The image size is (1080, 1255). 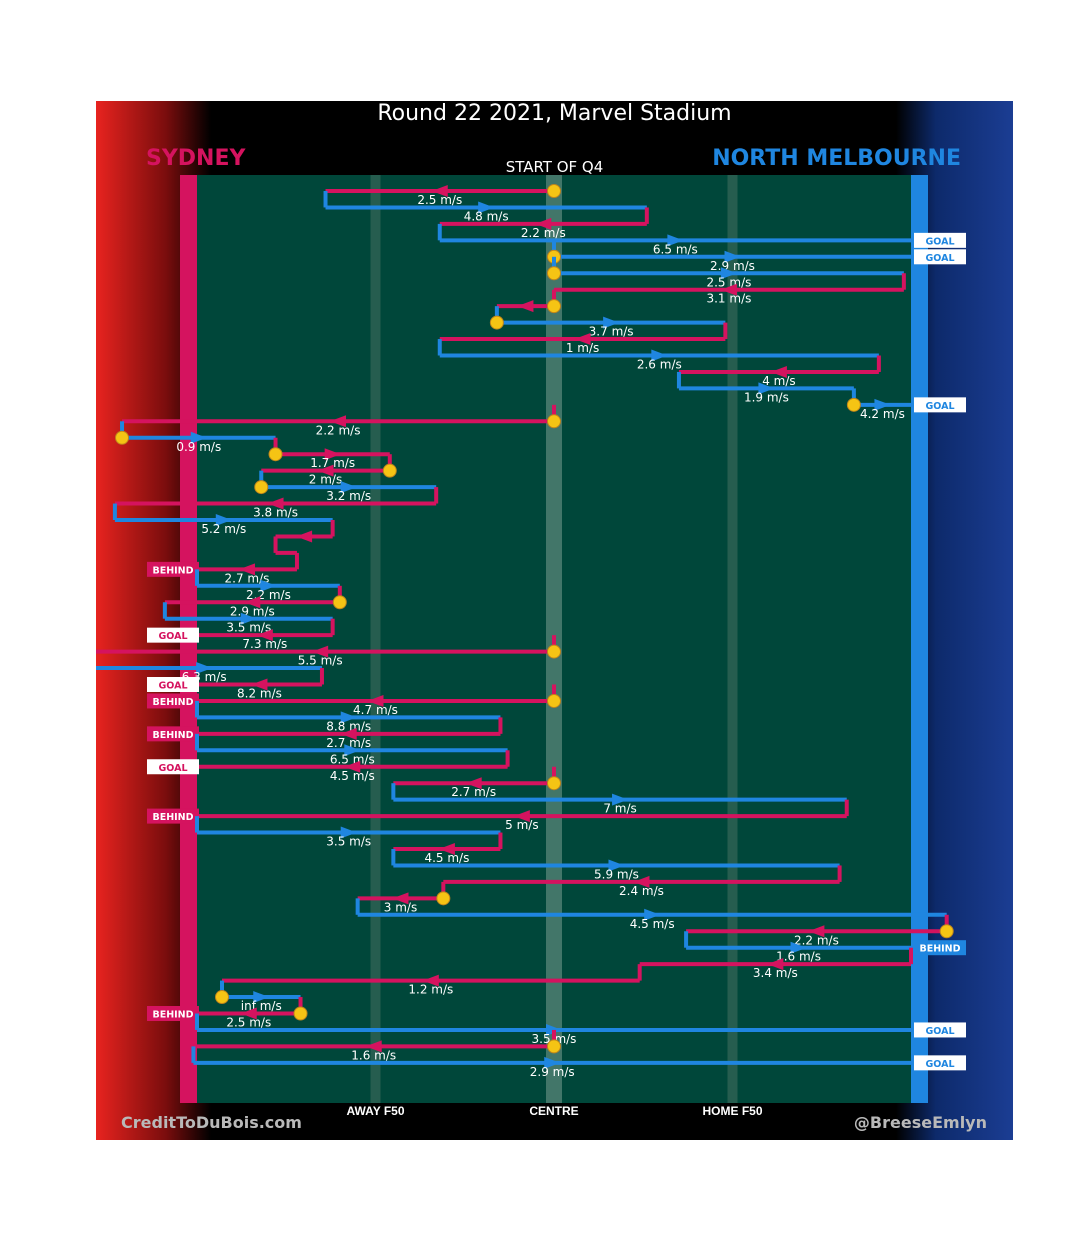 I want to click on chart-title: Round 22 2021, Marvel Stadium, so click(x=554, y=113).